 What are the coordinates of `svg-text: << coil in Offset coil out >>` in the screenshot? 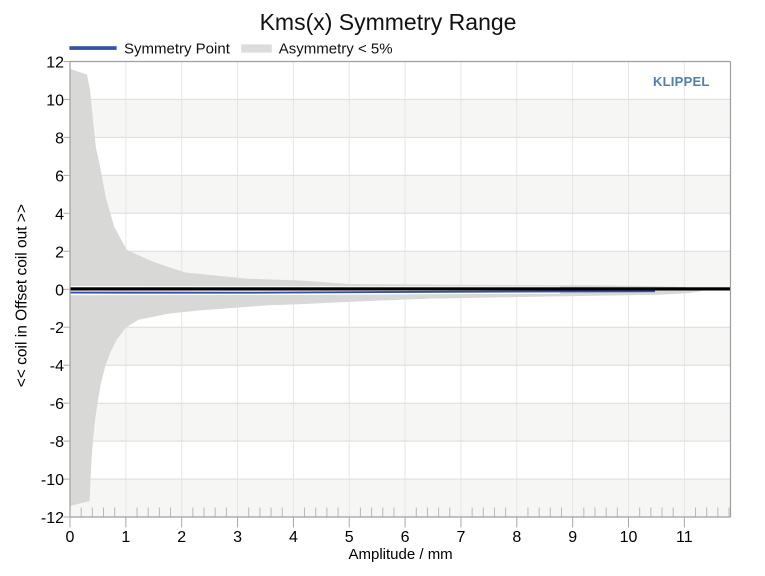 It's located at (22, 295).